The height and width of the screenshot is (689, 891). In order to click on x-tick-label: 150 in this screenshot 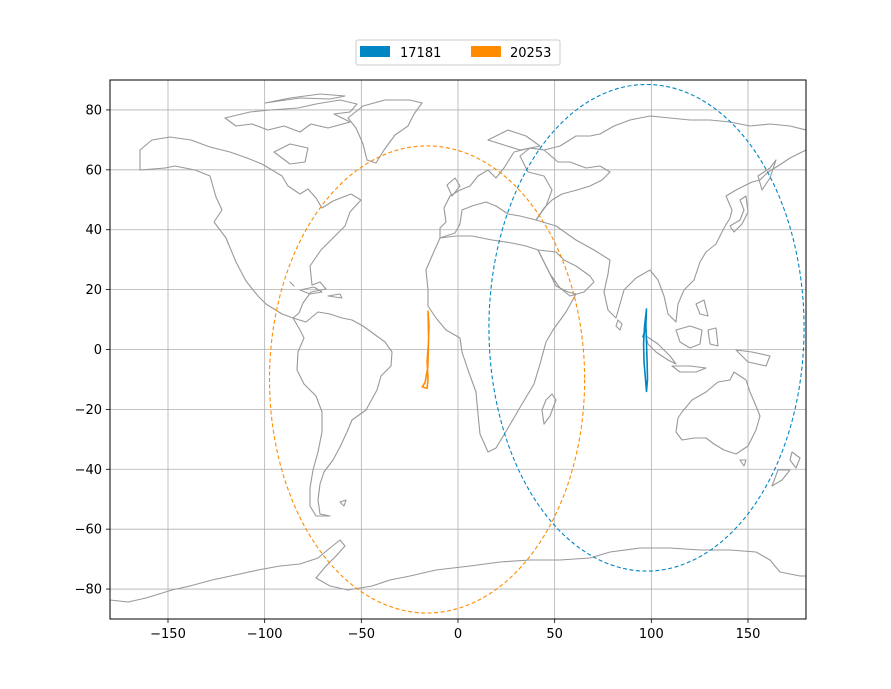, I will do `click(748, 634)`.